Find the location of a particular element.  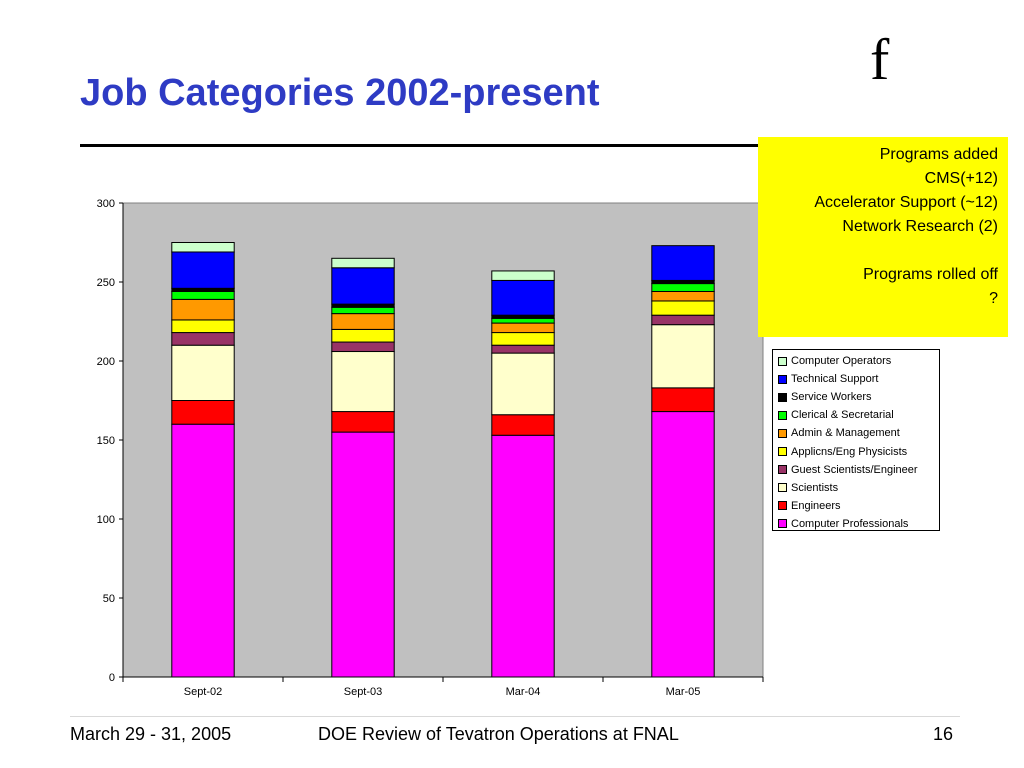

note-line: Network Research (2) is located at coordinates (920, 226).